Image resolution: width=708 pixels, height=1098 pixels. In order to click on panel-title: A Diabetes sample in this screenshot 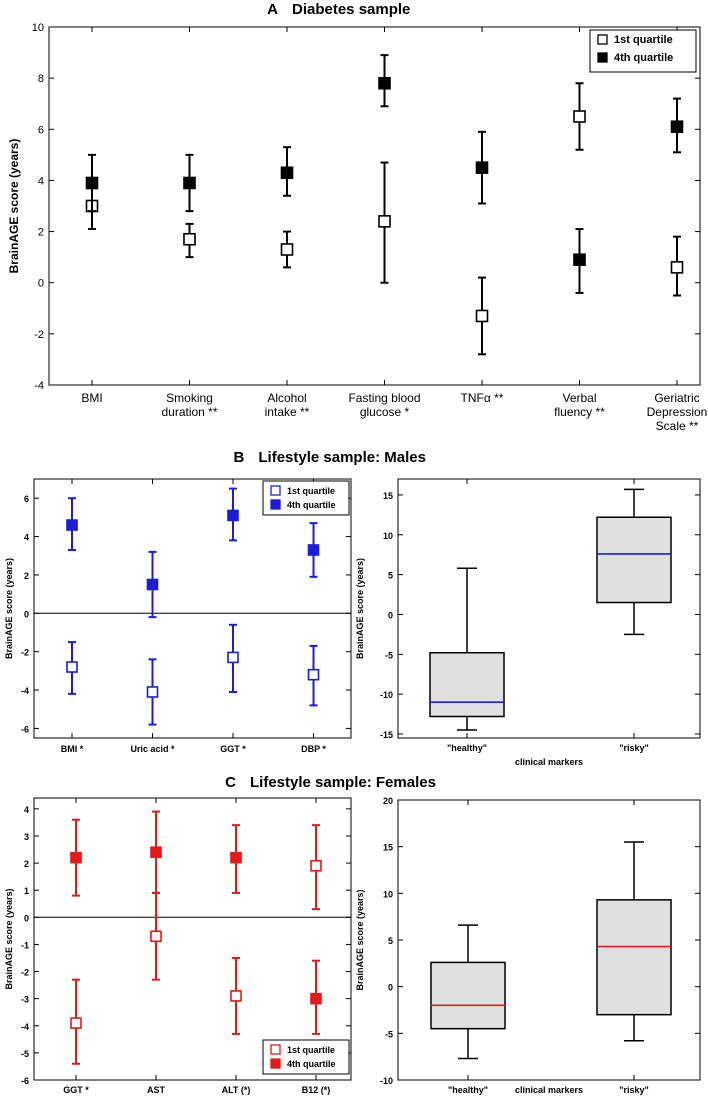, I will do `click(338, 9)`.